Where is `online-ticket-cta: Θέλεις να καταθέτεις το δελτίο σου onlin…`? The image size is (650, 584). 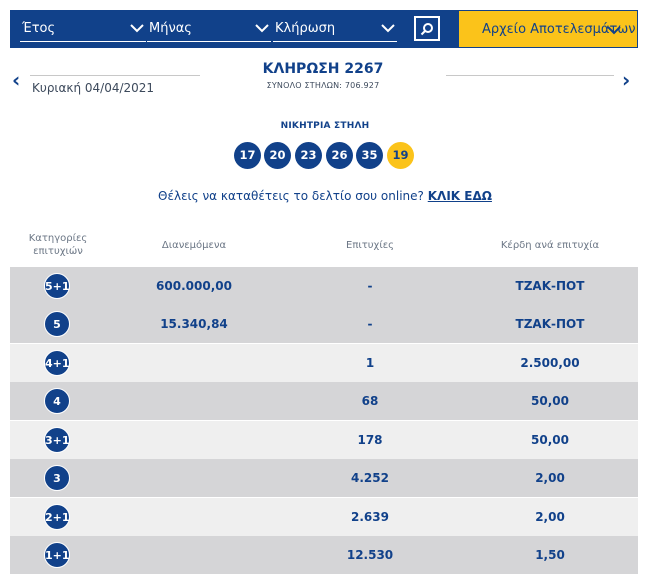
online-ticket-cta: Θέλεις να καταθέτεις το δελτίο σου onlin… is located at coordinates (325, 196).